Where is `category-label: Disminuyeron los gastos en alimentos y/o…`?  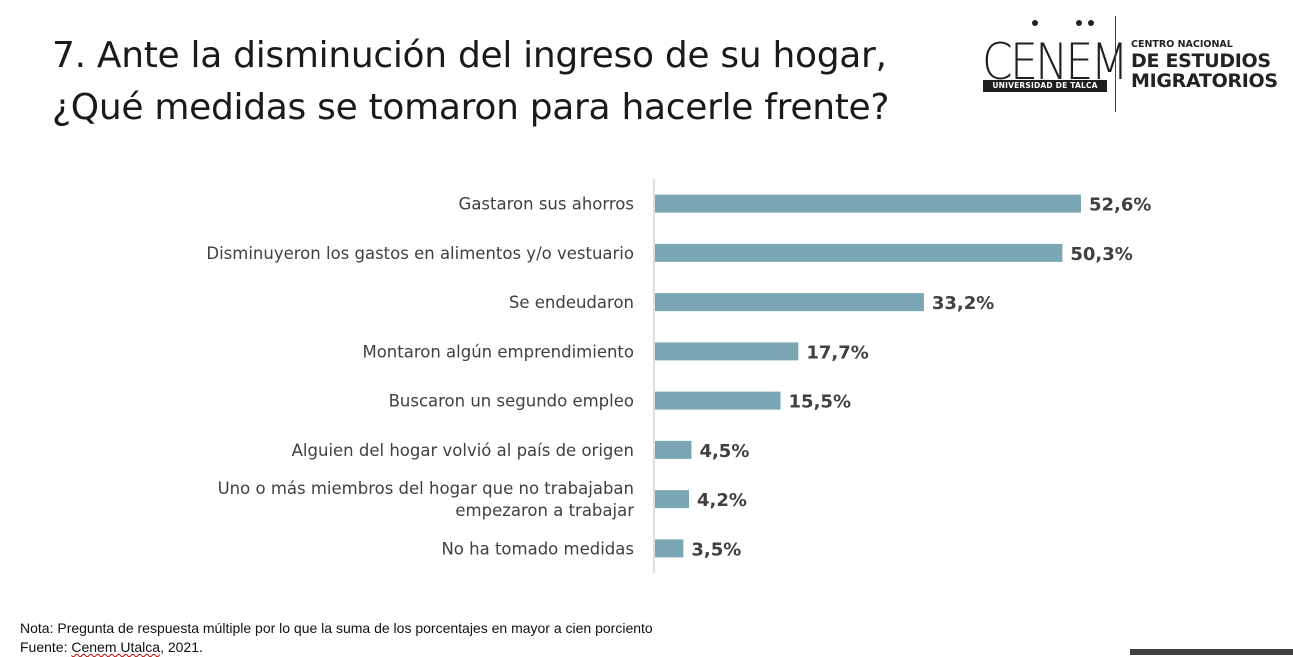 category-label: Disminuyeron los gastos en alimentos y/o… is located at coordinates (420, 253).